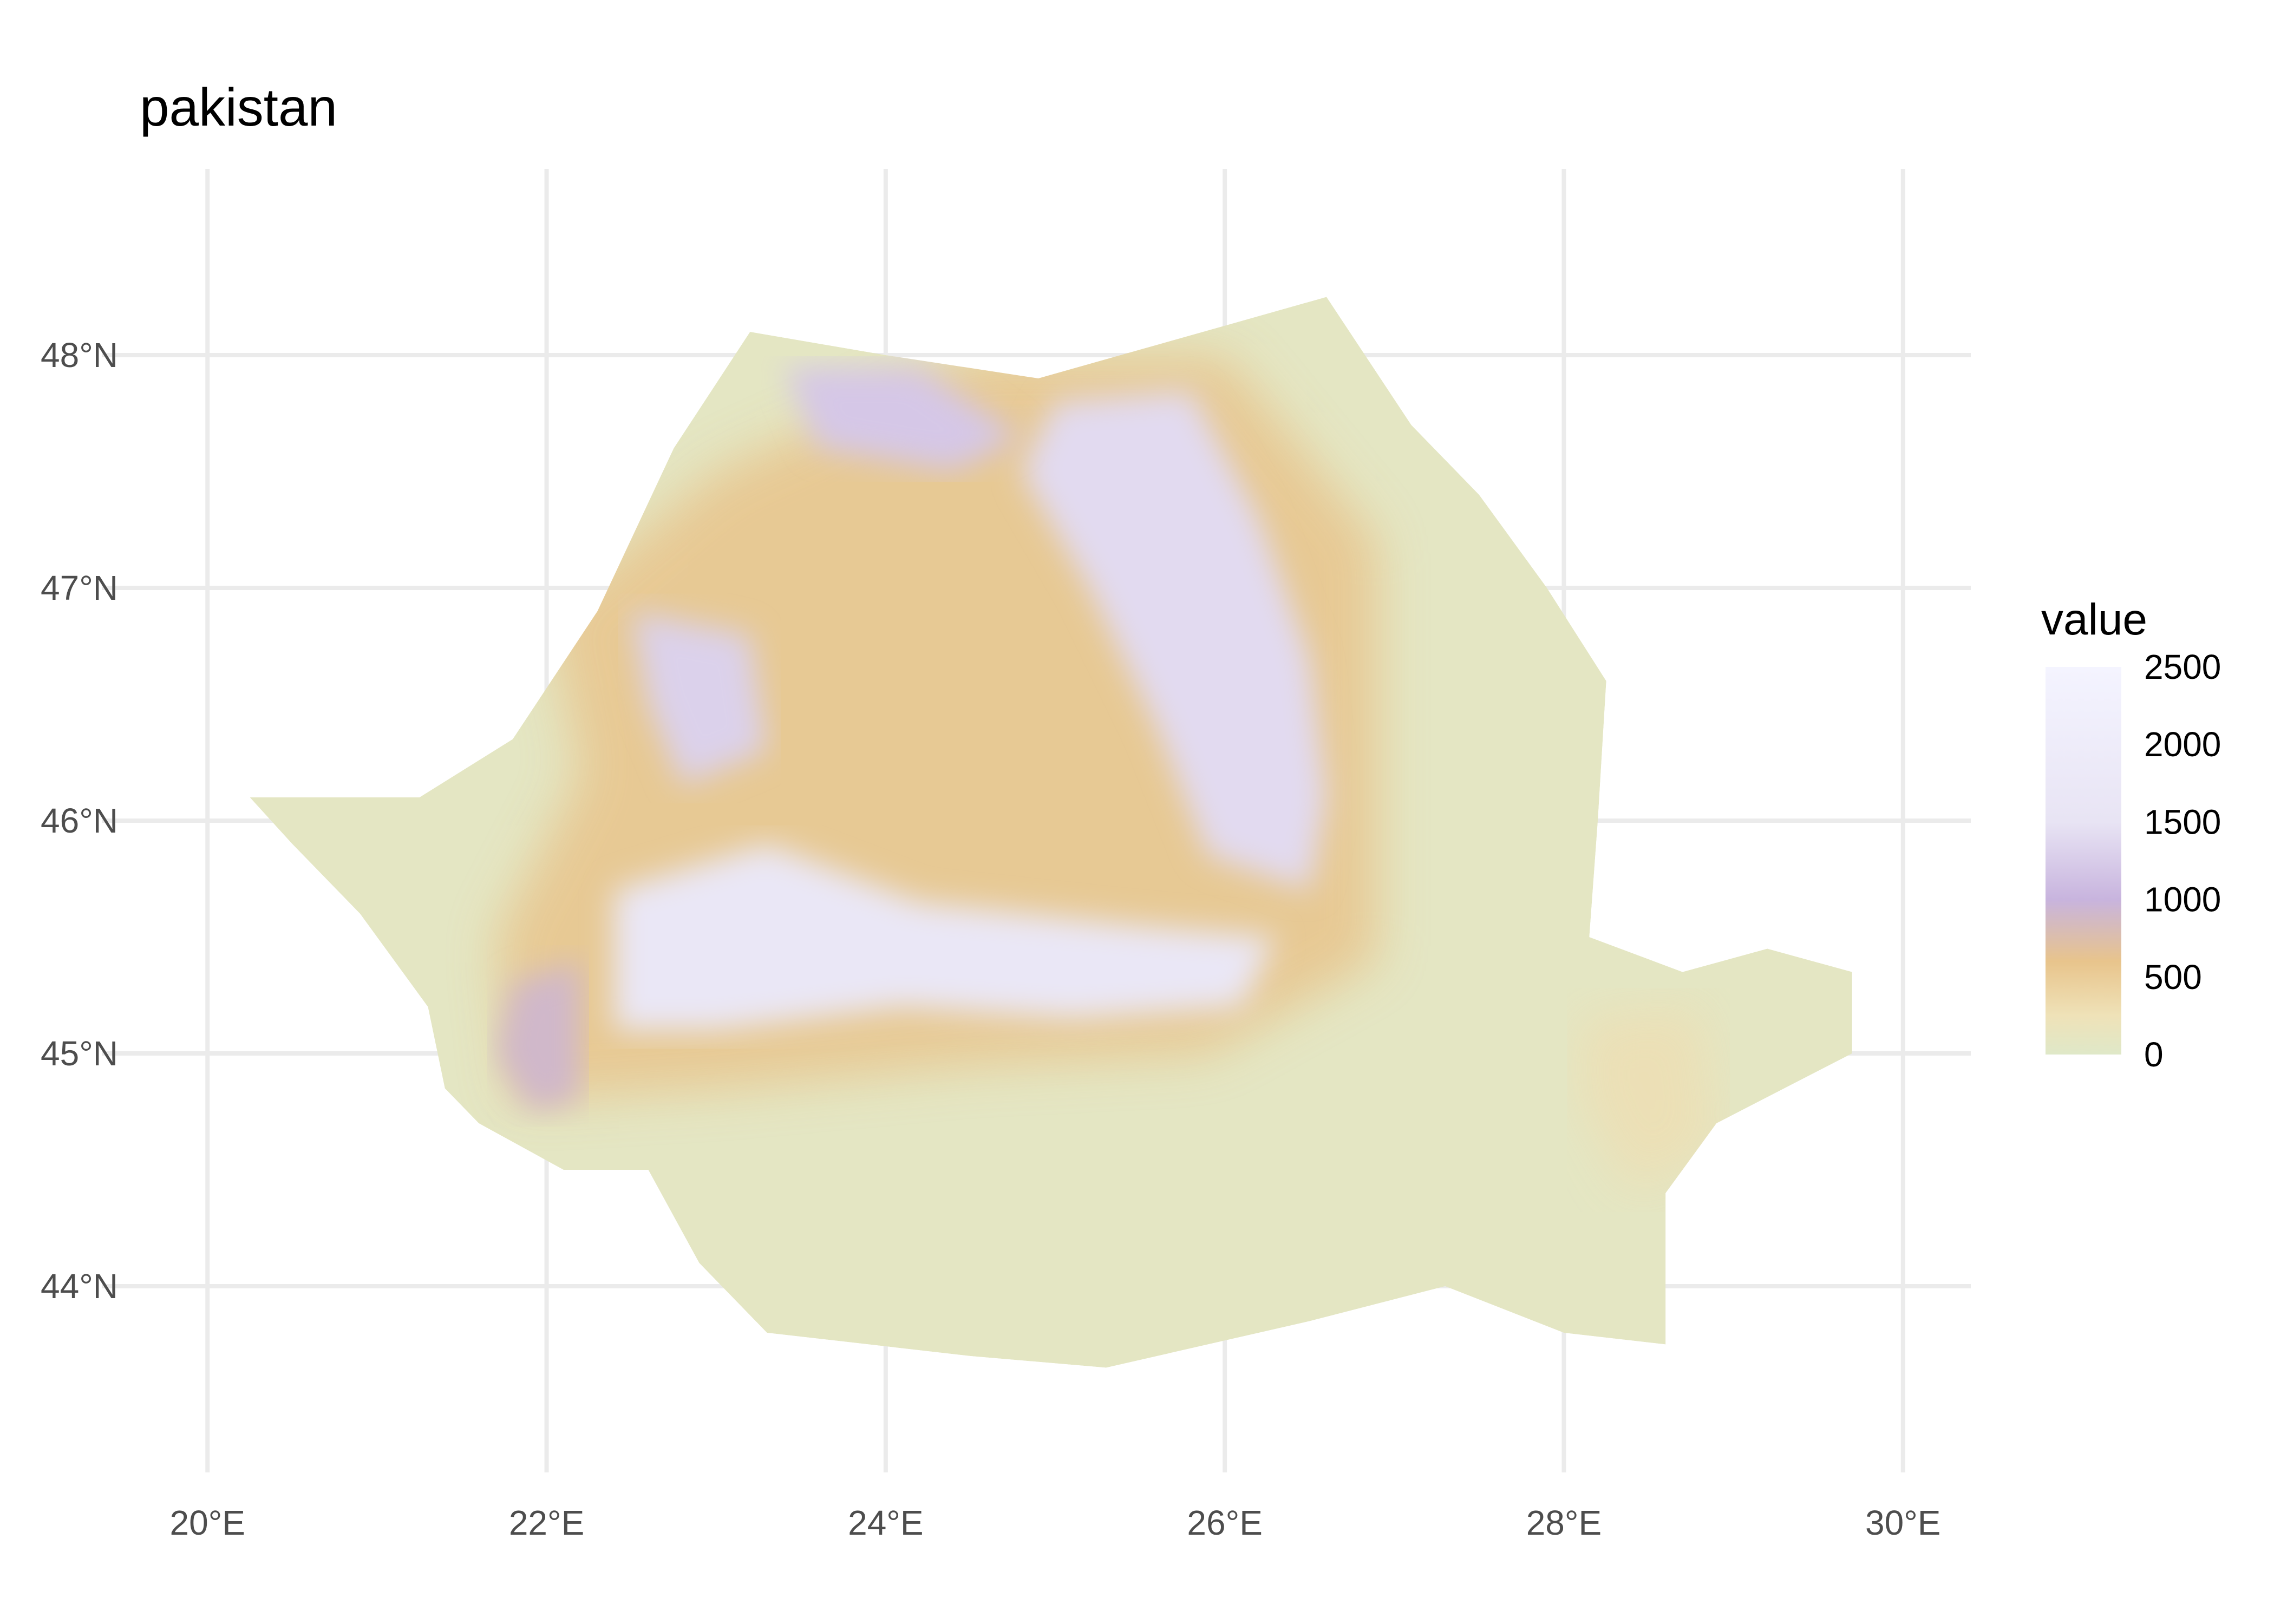  What do you see at coordinates (80, 1286) in the screenshot?
I see `y-tick-label: 44°N` at bounding box center [80, 1286].